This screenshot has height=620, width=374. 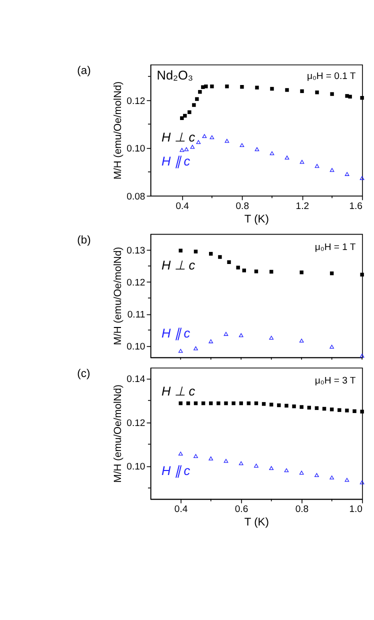 What do you see at coordinates (136, 380) in the screenshot?
I see `y-tick-label: 0.14` at bounding box center [136, 380].